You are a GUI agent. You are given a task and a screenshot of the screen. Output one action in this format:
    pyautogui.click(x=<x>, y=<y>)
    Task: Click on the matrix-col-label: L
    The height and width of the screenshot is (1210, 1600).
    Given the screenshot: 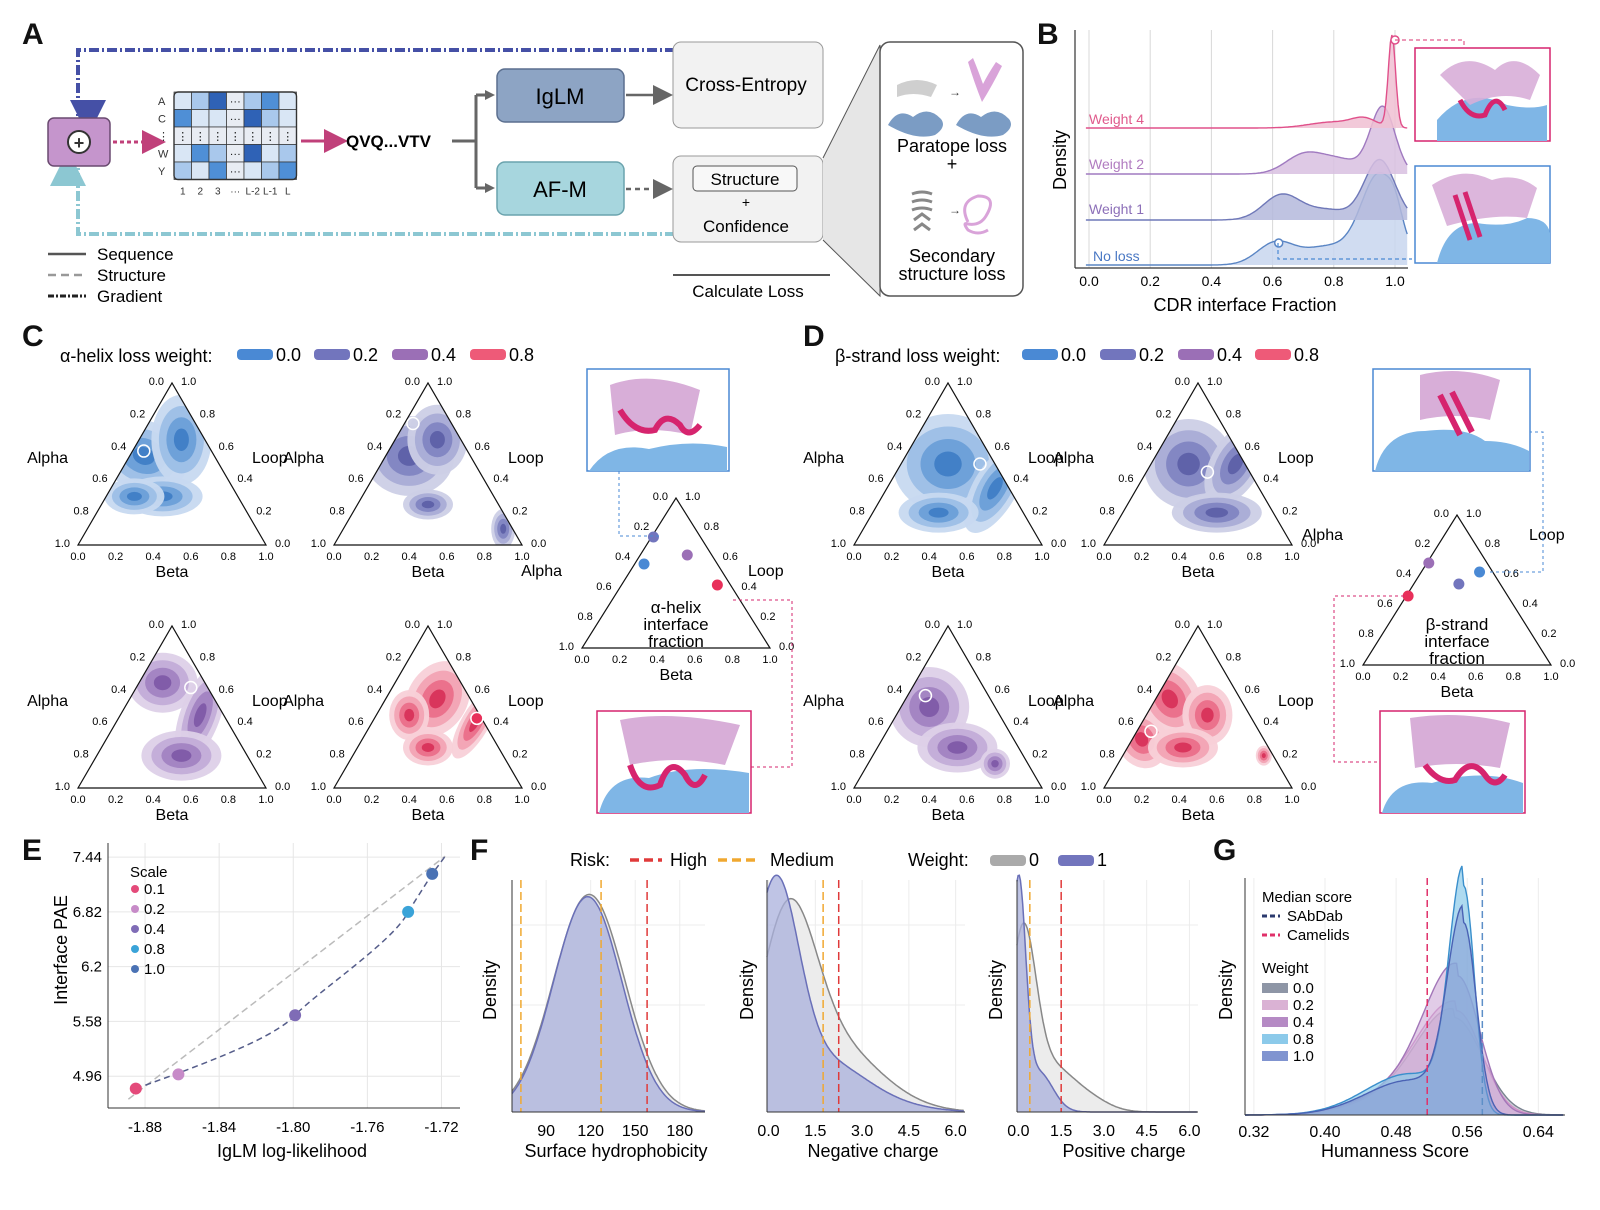 What is the action you would take?
    pyautogui.click(x=288, y=192)
    